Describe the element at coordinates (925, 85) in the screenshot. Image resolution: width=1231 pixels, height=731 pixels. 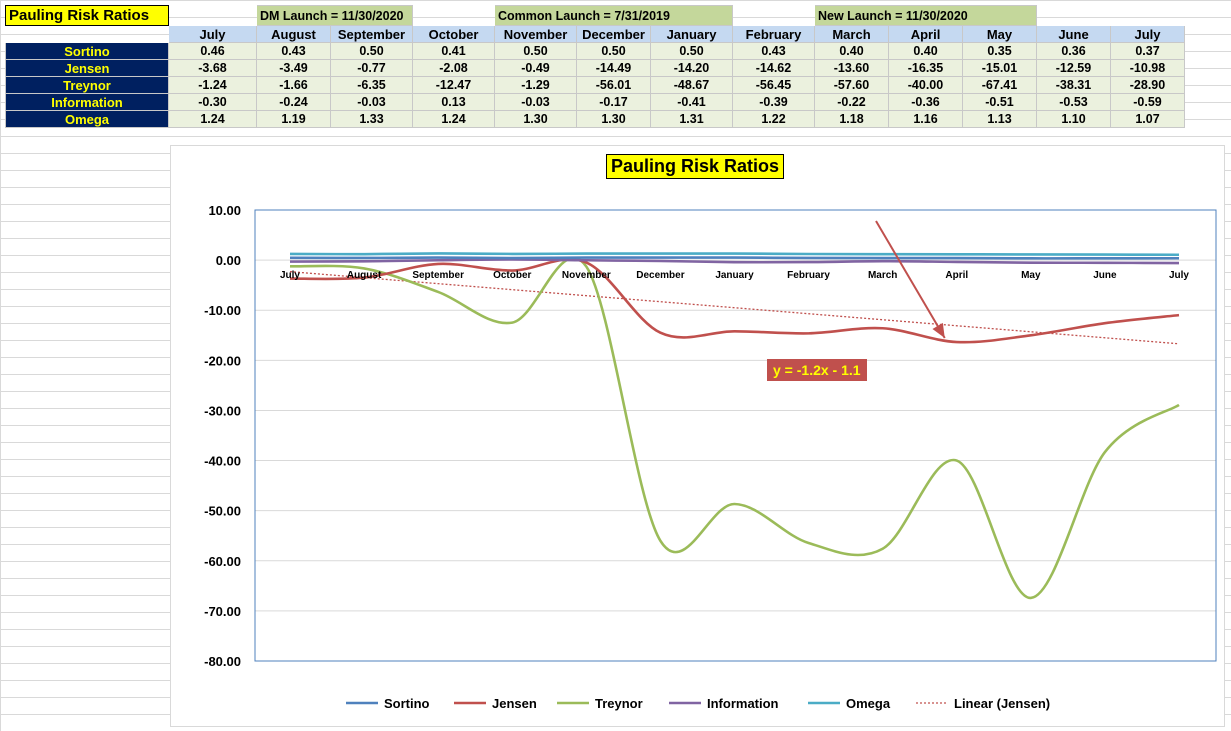
I see `value-cell: -40.00` at that location.